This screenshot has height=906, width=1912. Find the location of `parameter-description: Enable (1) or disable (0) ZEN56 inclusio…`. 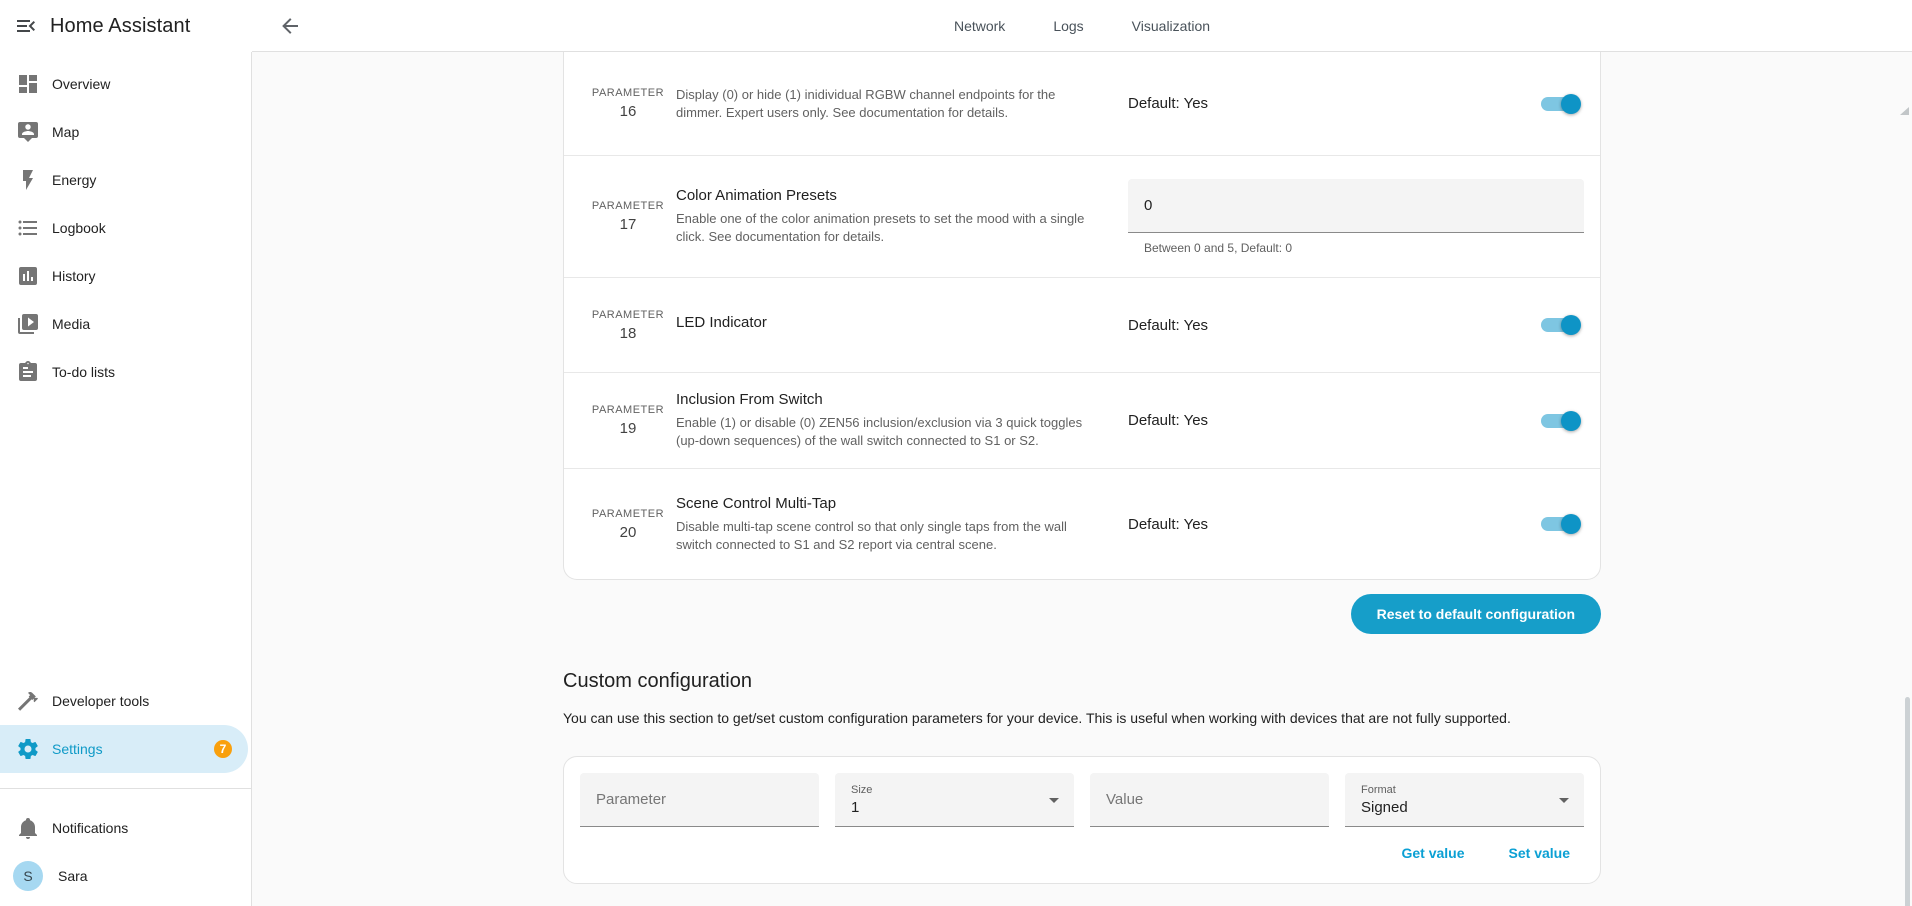

parameter-description: Enable (1) or disable (0) ZEN56 inclusio… is located at coordinates (879, 431).